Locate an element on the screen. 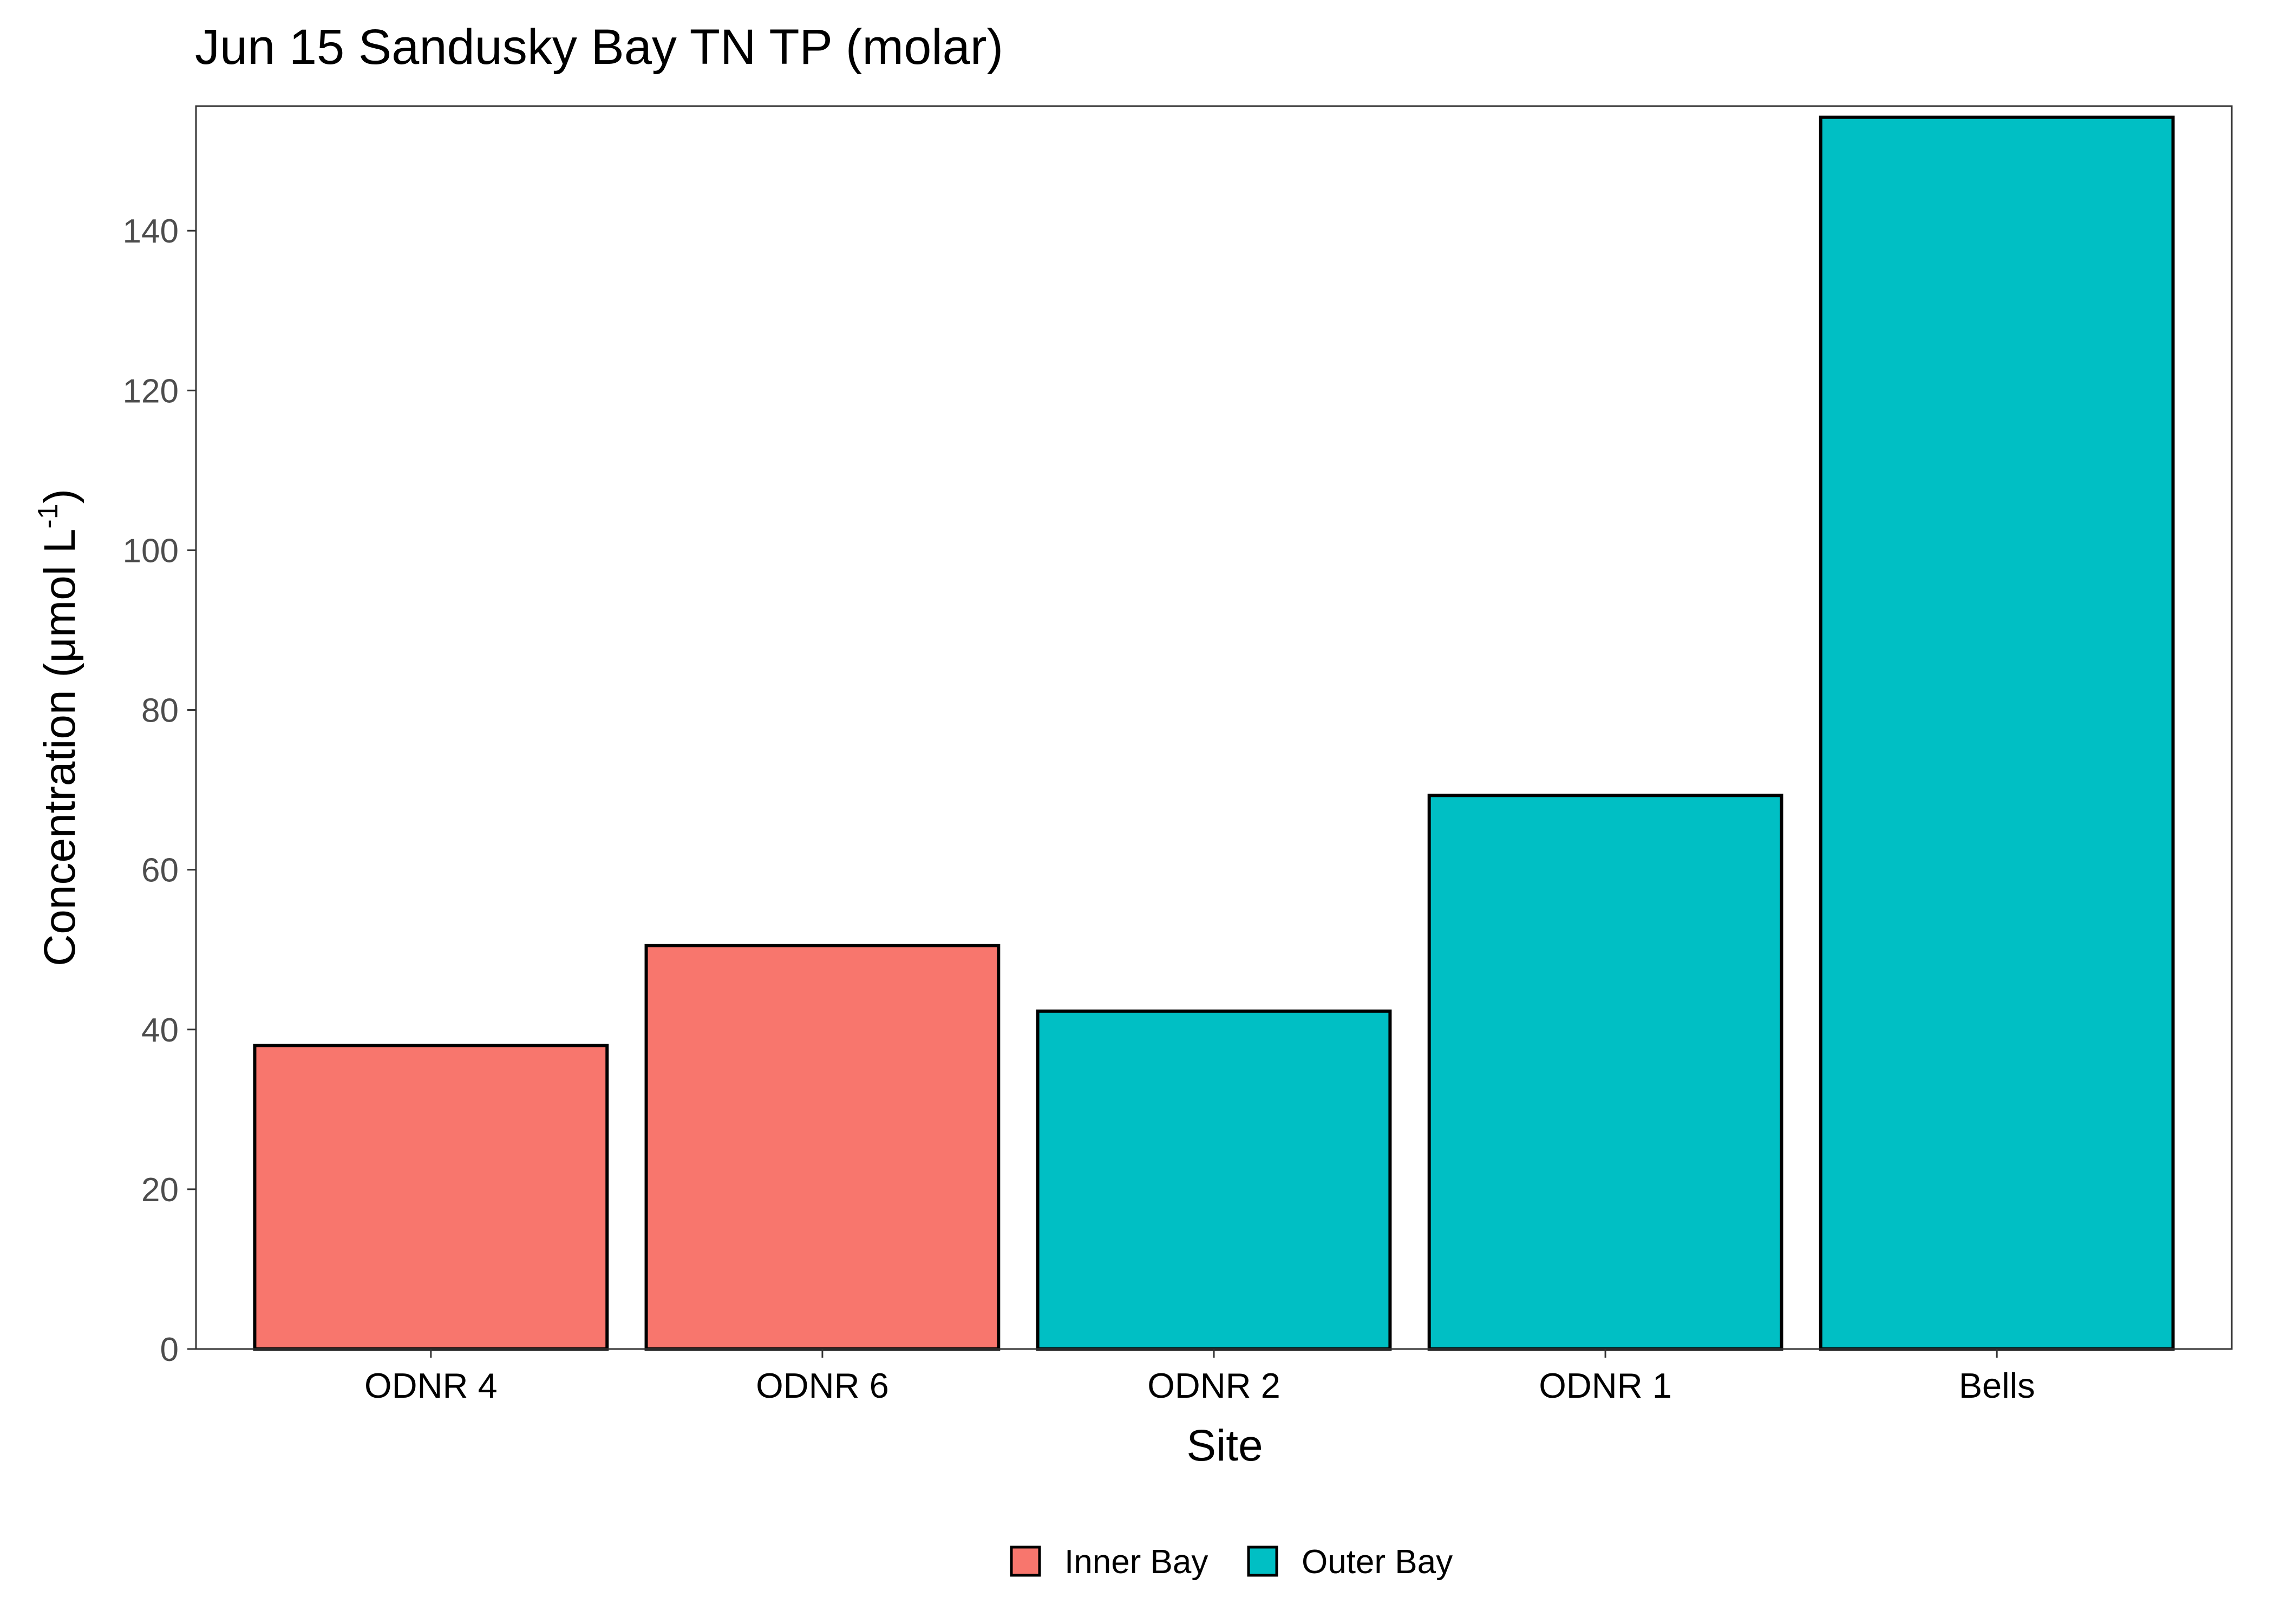 The height and width of the screenshot is (1624, 2274). bar-bells is located at coordinates (1997, 733).